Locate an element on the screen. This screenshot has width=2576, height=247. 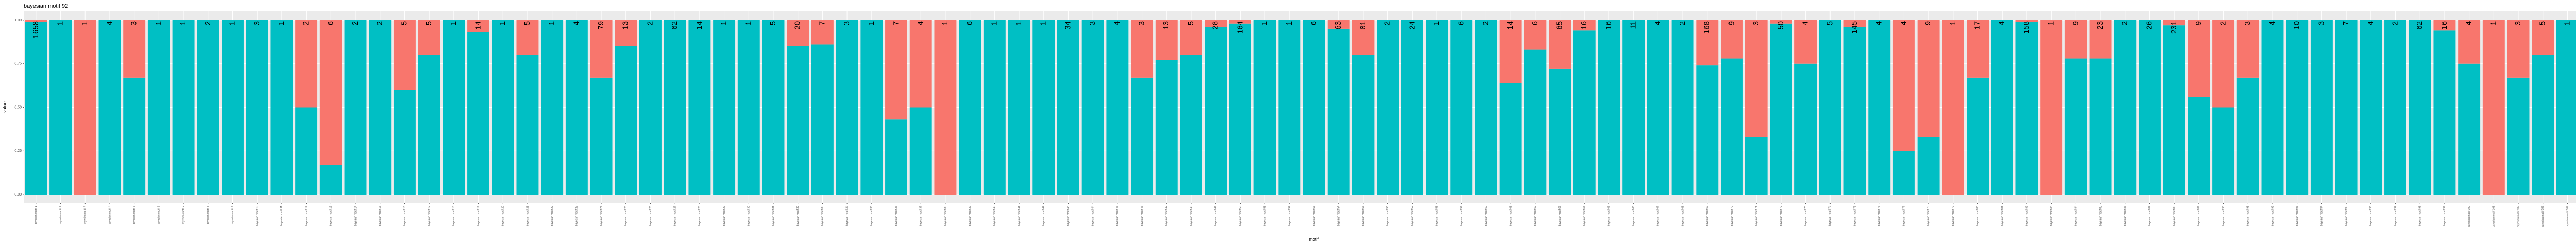
x-tick-label: bayesian motif 28 is located at coordinates (699, 216).